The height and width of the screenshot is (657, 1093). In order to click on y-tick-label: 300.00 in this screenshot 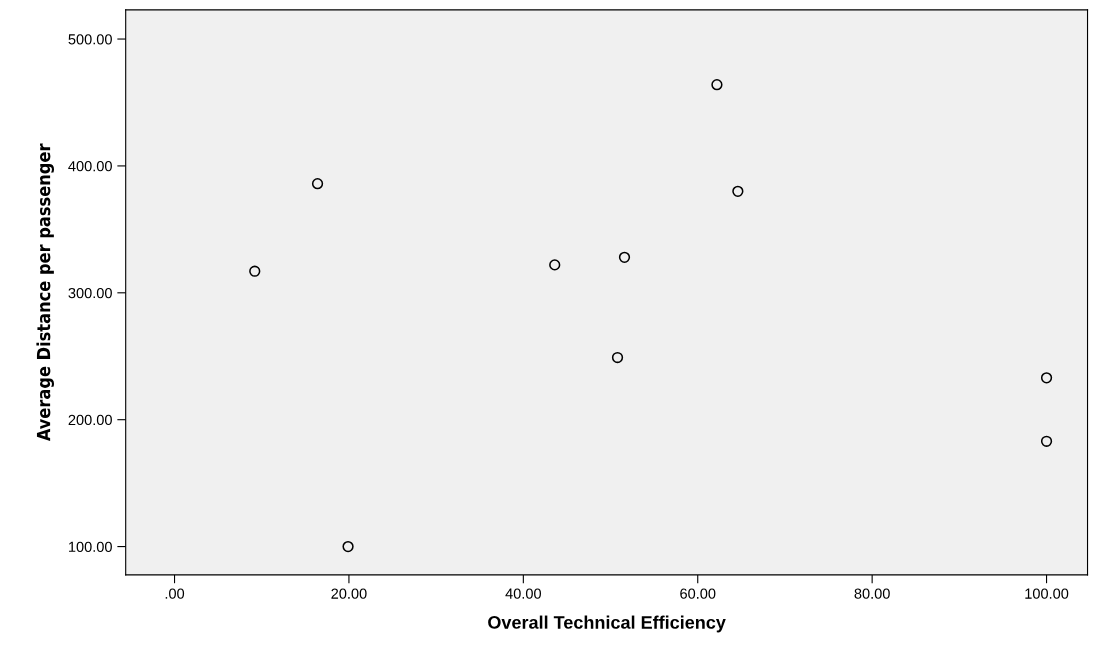, I will do `click(90, 293)`.